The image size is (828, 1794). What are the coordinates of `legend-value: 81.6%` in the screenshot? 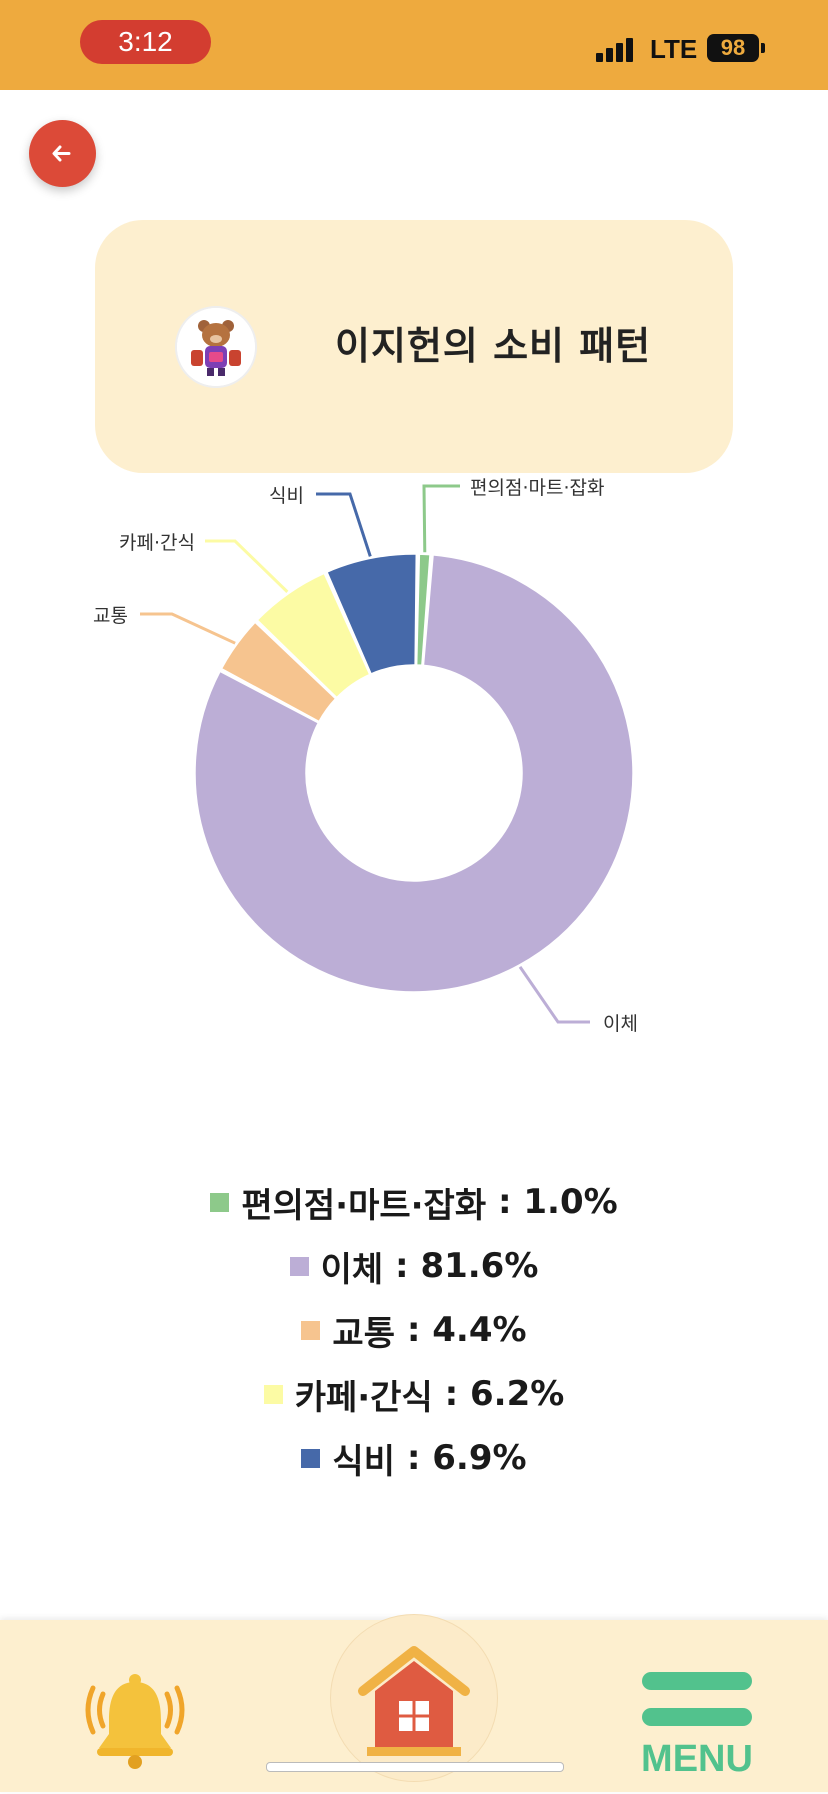 It's located at (479, 1266).